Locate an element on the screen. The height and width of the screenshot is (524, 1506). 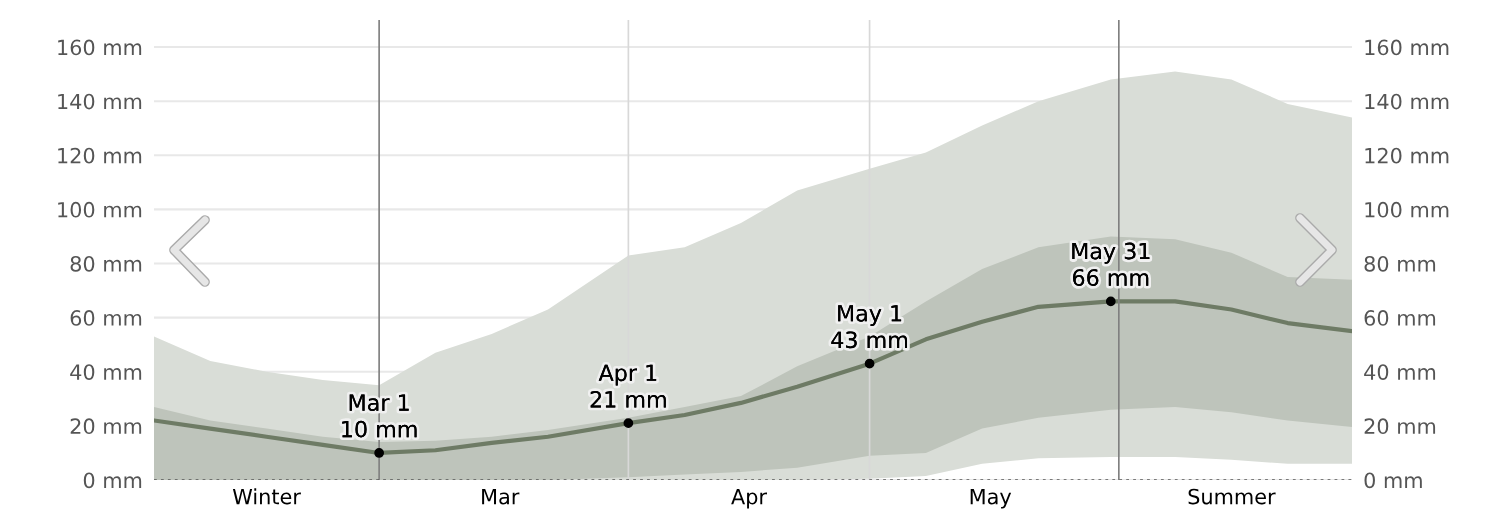
x-tick-label: Winter is located at coordinates (266, 496).